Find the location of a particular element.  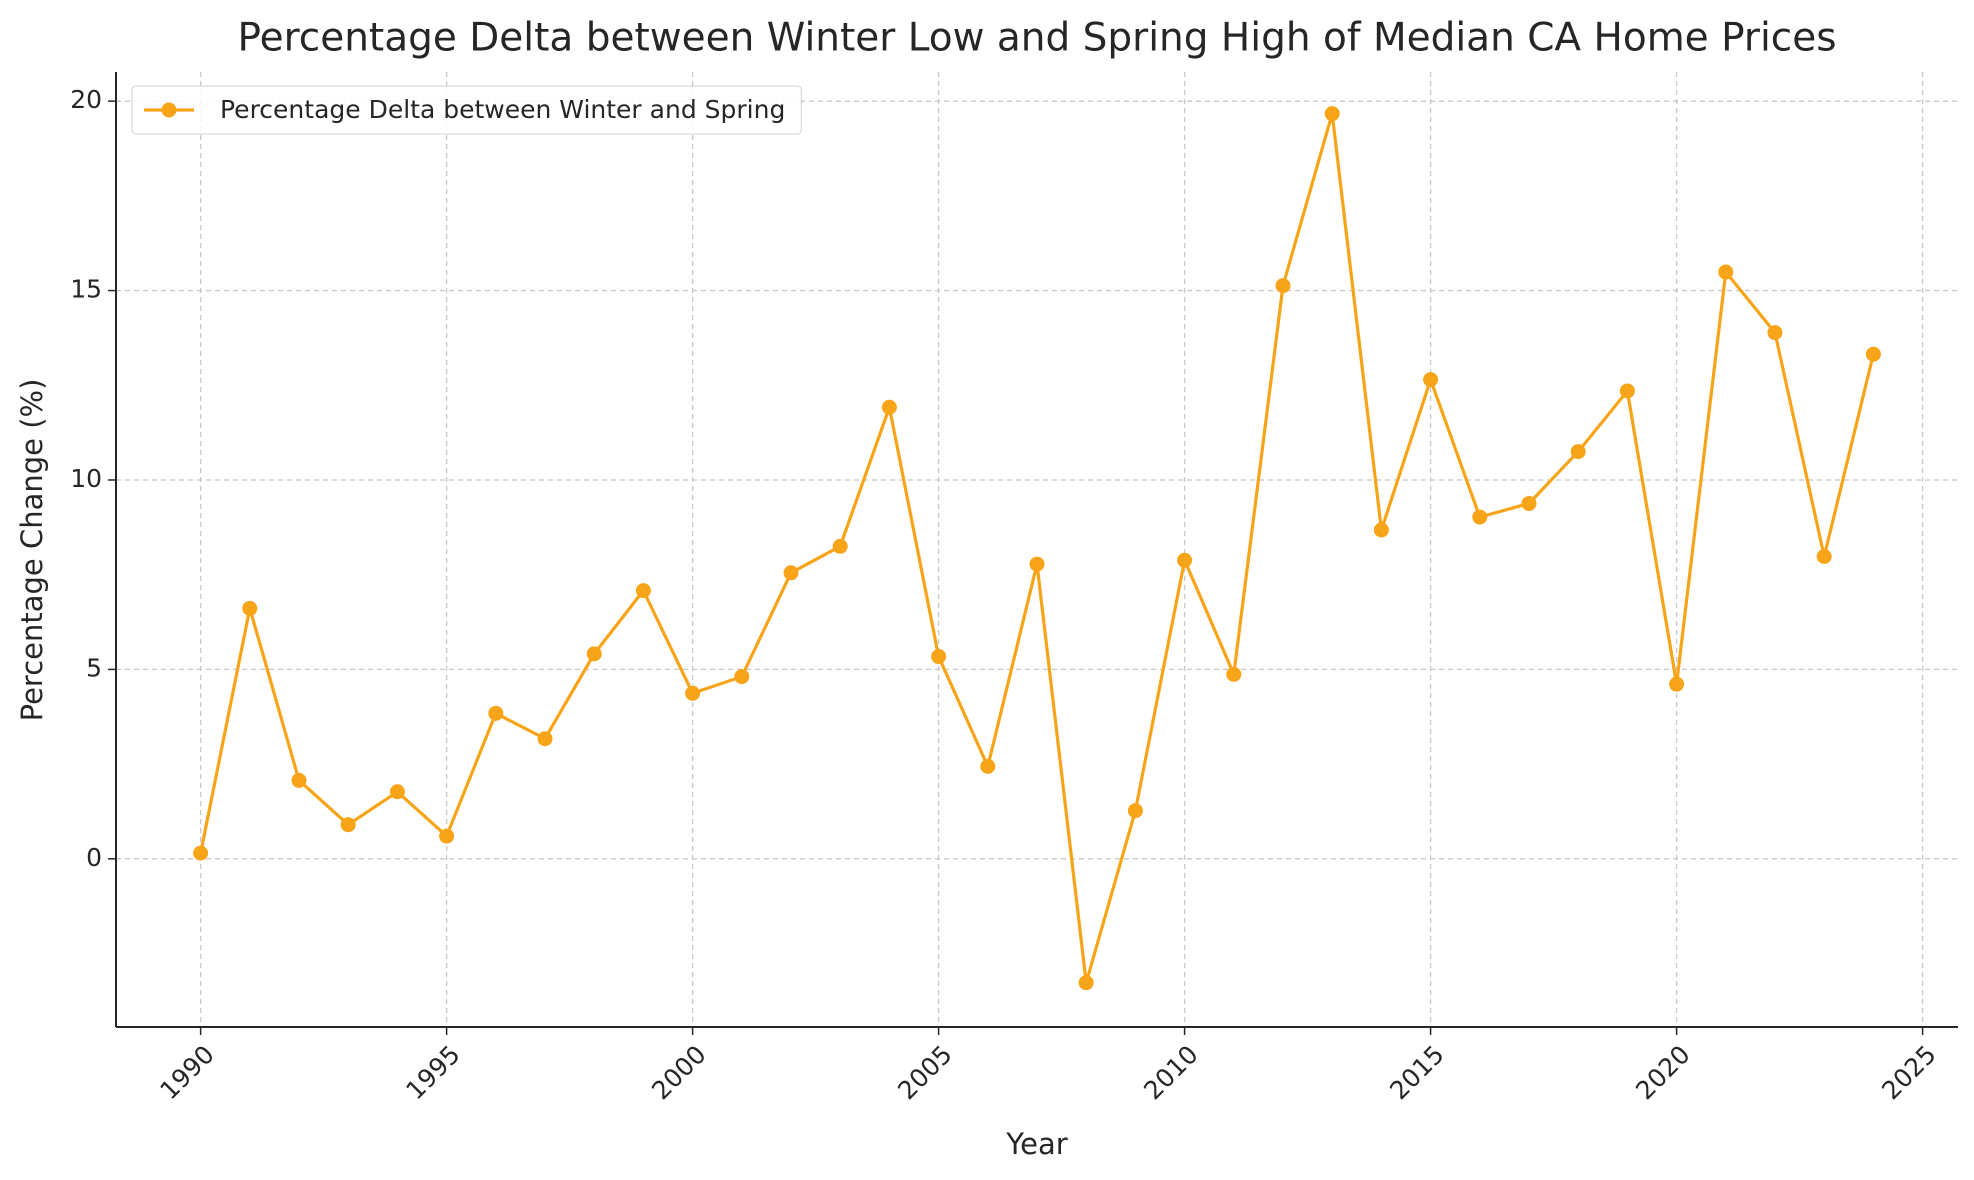

x-tick-label: 2010 is located at coordinates (1170, 1072).